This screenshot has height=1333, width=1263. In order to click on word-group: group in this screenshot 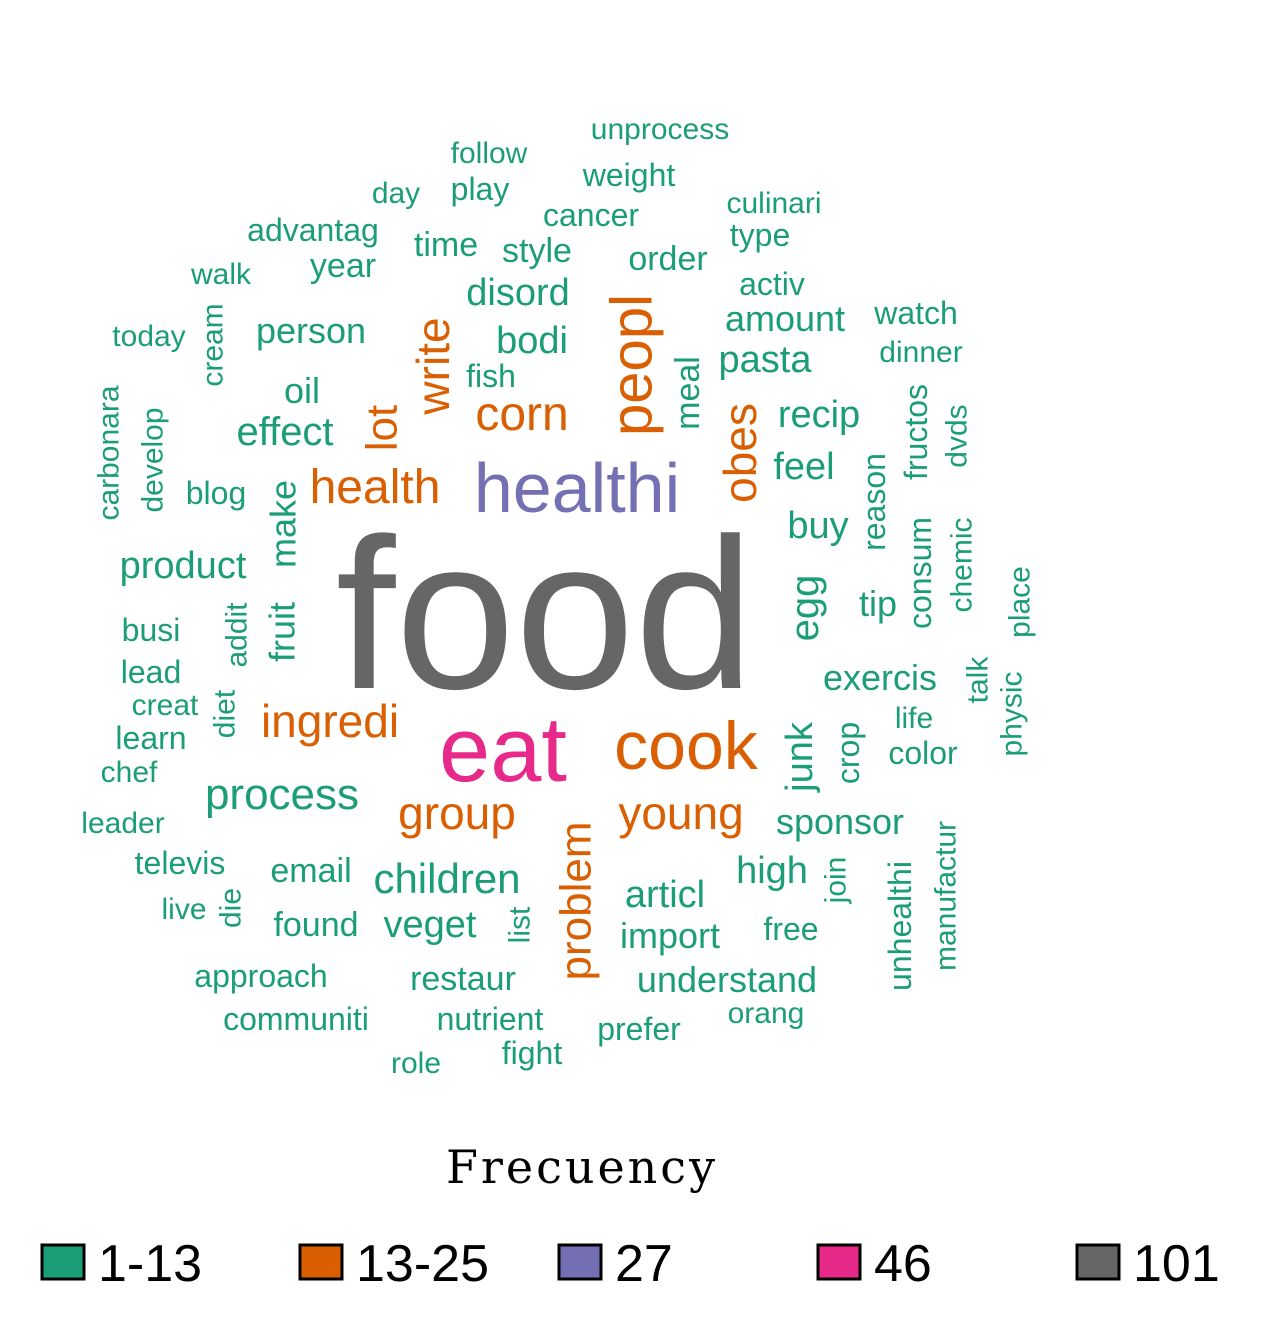, I will do `click(457, 813)`.